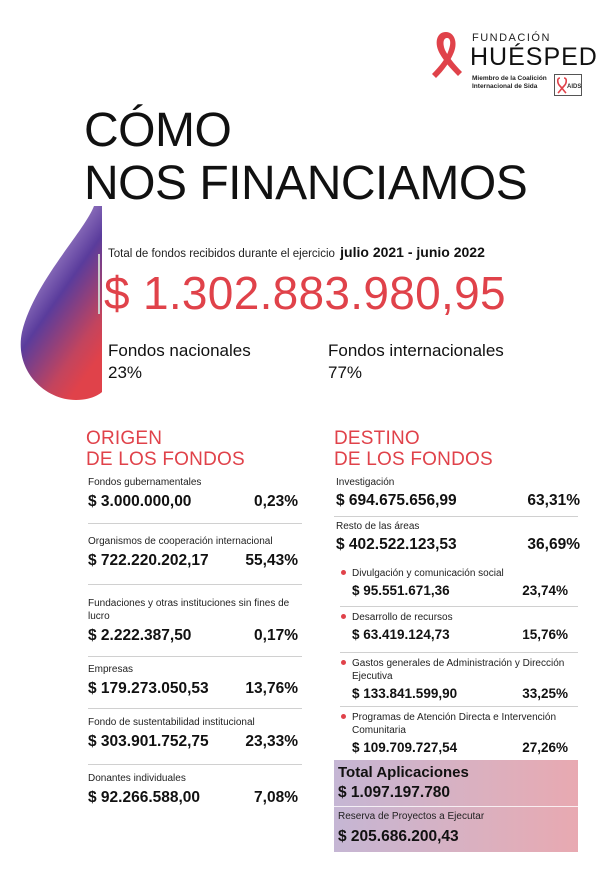 The image size is (600, 876). What do you see at coordinates (271, 688) in the screenshot?
I see `origin-item-pct: 13,76%` at bounding box center [271, 688].